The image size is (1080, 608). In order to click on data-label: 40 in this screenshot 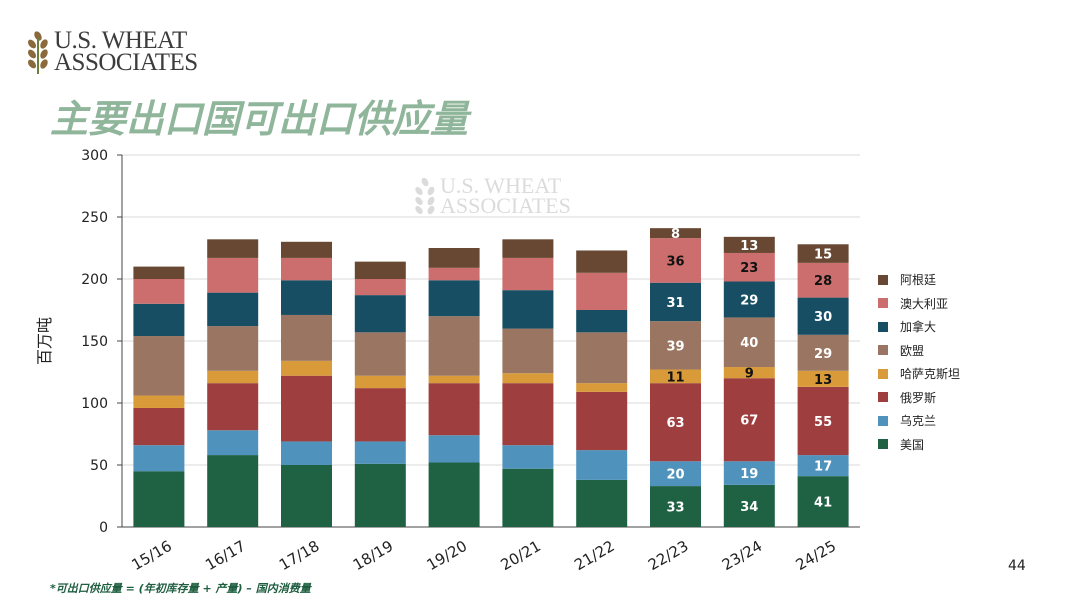, I will do `click(749, 343)`.